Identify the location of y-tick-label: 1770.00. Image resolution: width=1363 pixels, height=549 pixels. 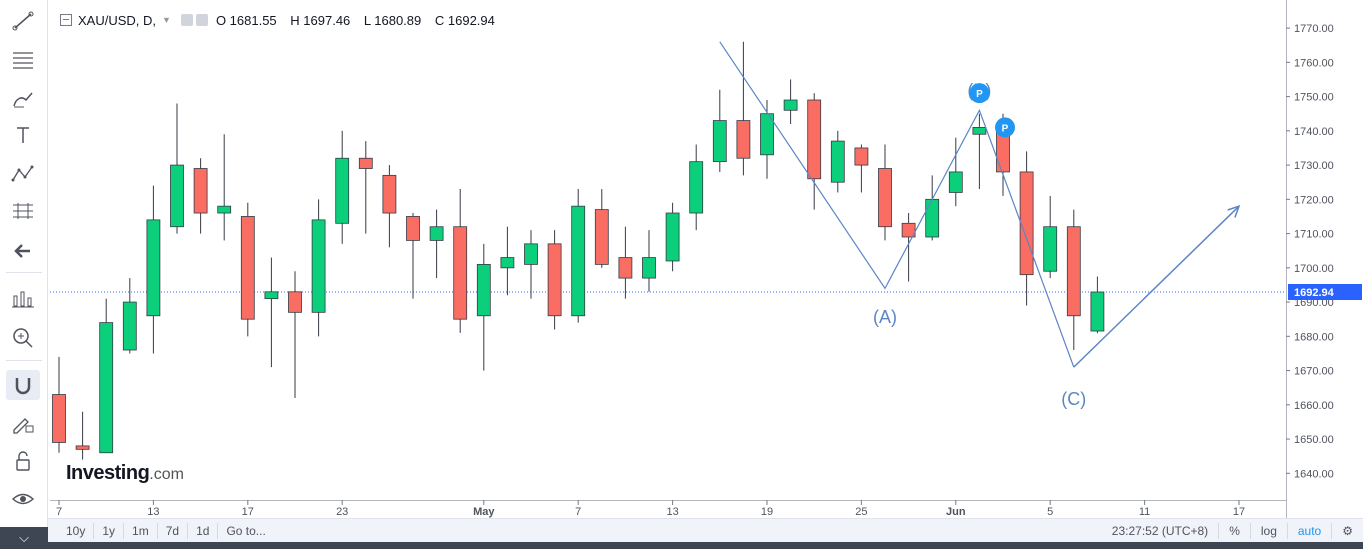
(1314, 29).